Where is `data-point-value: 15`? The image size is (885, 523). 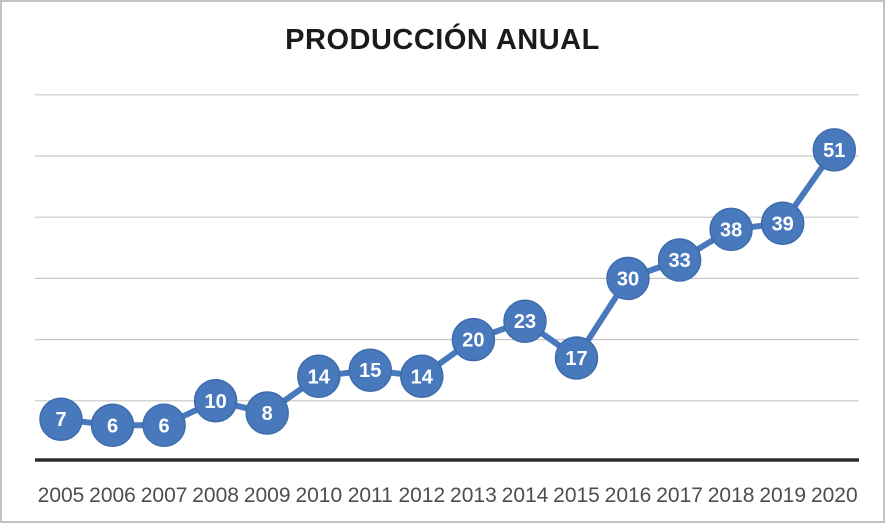 data-point-value: 15 is located at coordinates (370, 371).